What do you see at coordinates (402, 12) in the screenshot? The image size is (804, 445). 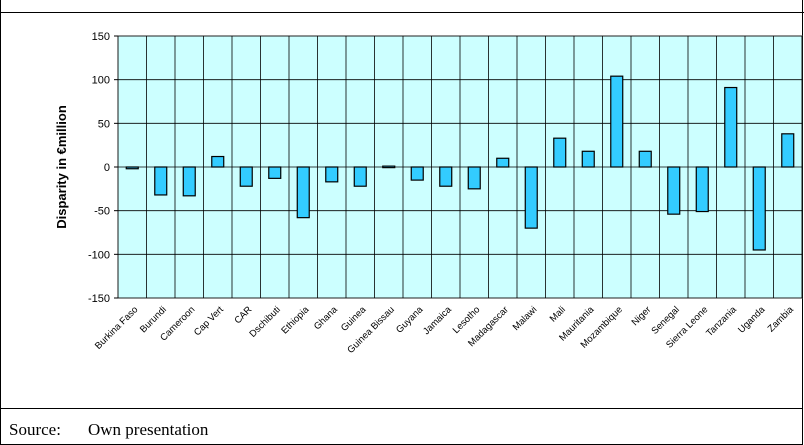 I see `frame-top-rule` at bounding box center [402, 12].